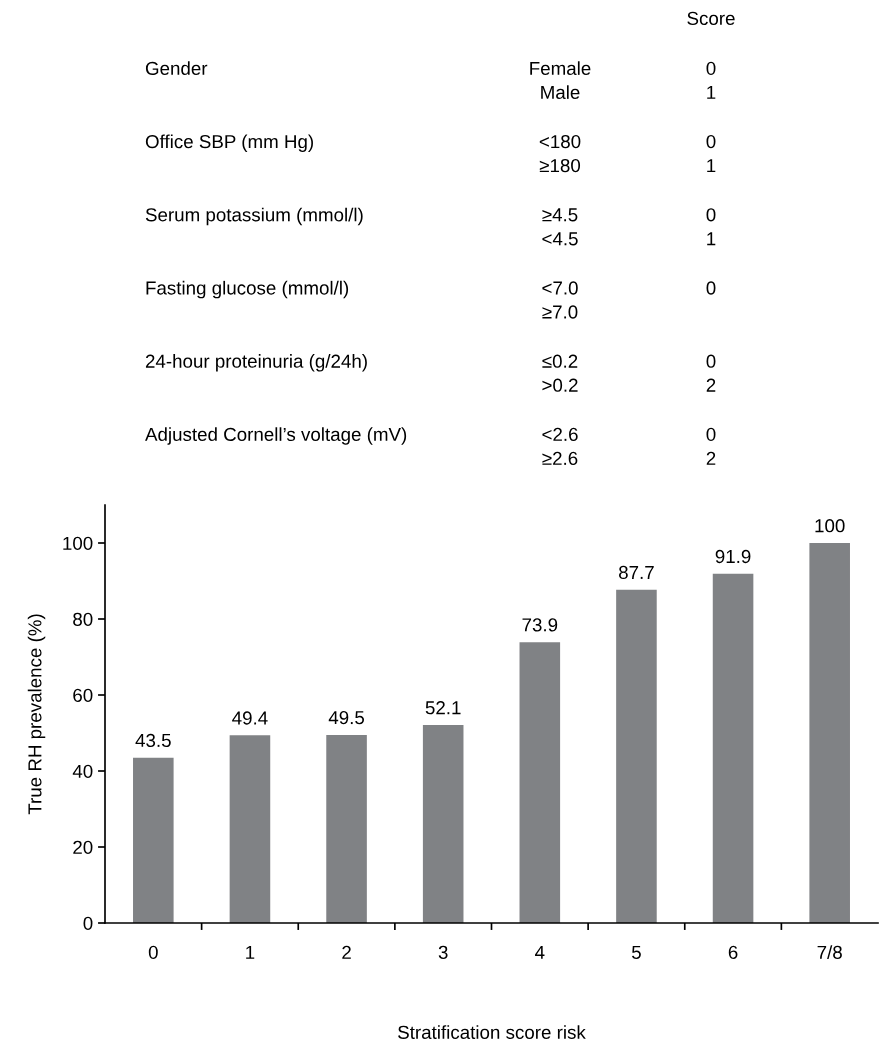  What do you see at coordinates (443, 952) in the screenshot?
I see `x-tick-label: 3` at bounding box center [443, 952].